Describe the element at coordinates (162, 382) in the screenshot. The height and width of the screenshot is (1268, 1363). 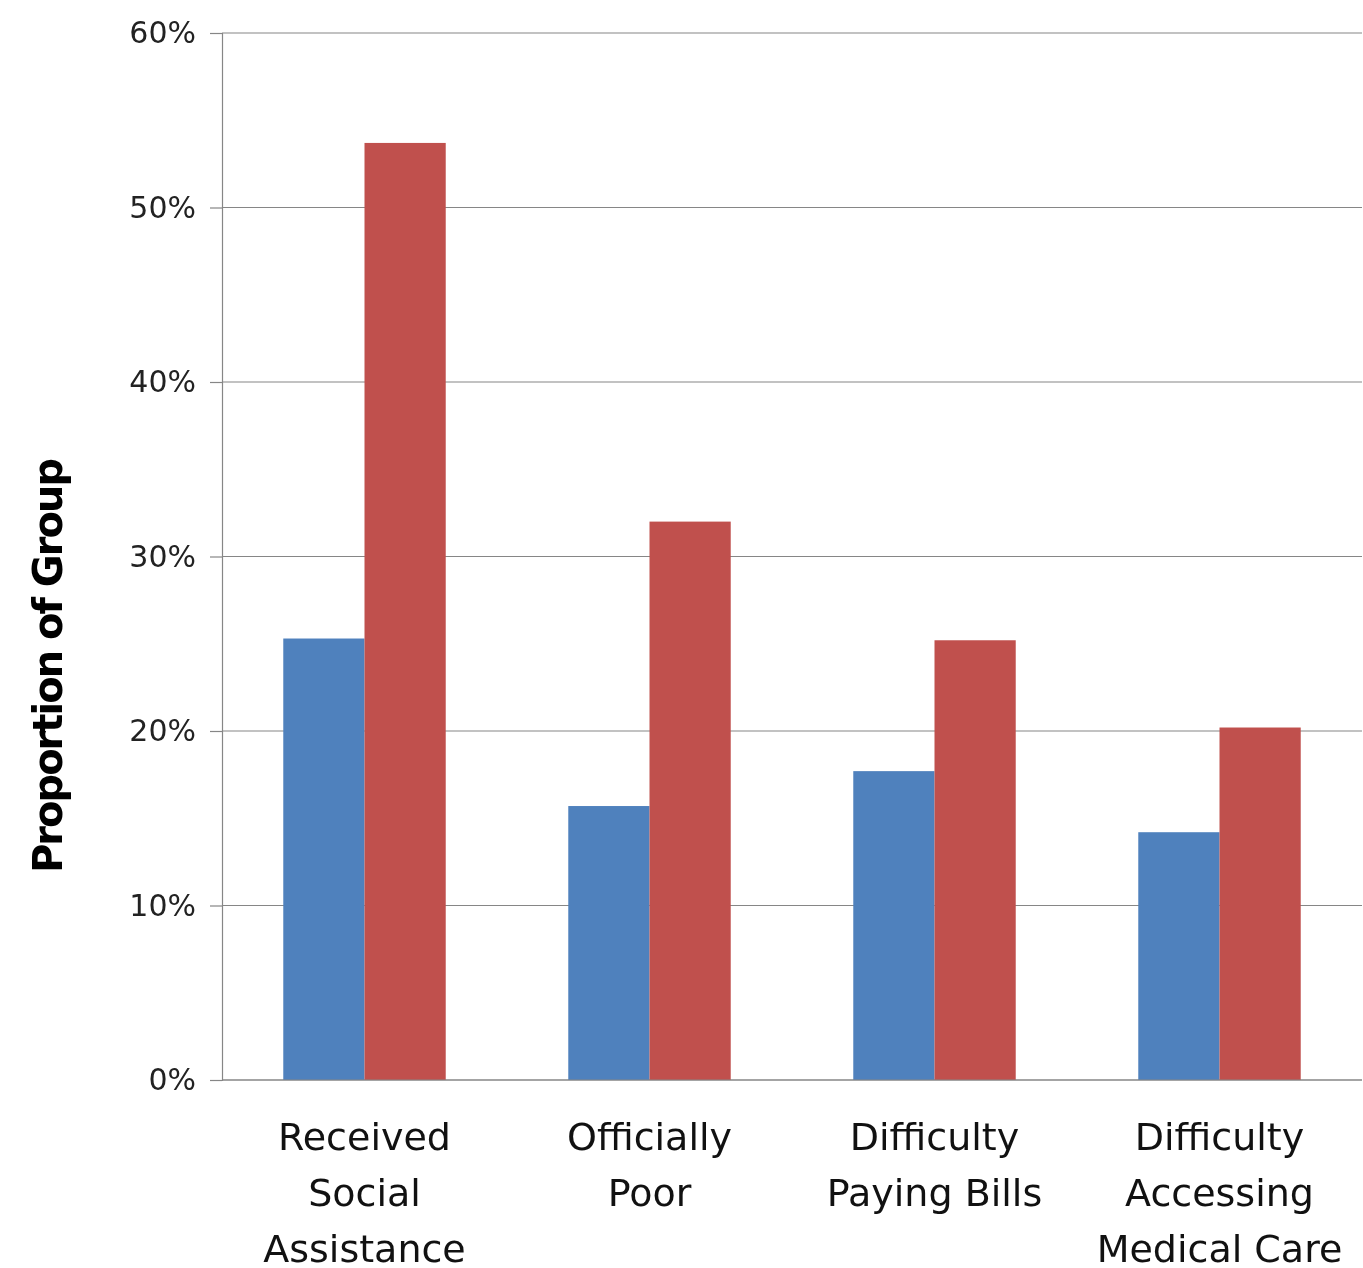
I see `y-tick-label: 40%` at that location.